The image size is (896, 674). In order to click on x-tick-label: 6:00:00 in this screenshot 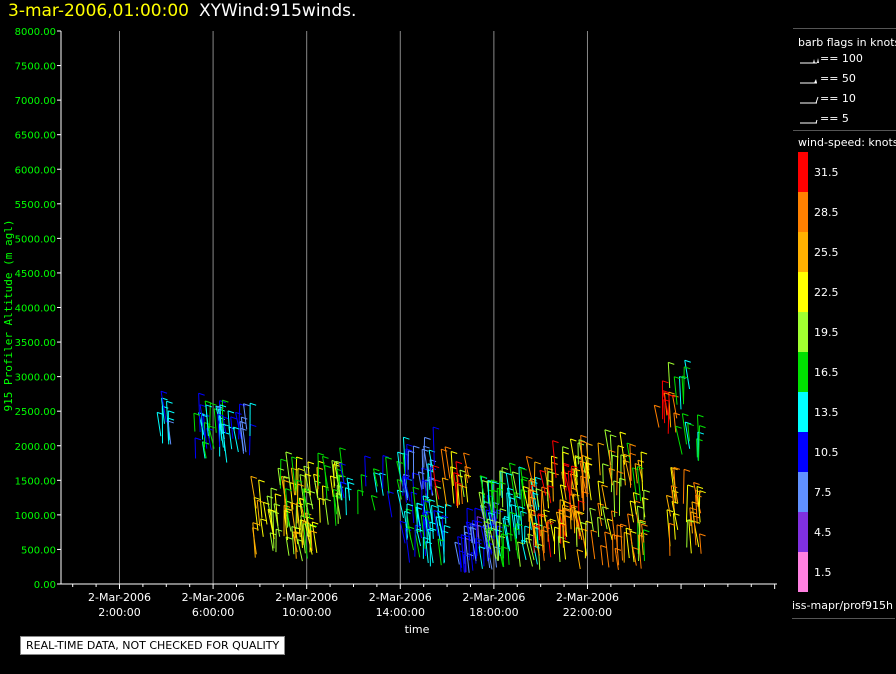, I will do `click(213, 612)`.